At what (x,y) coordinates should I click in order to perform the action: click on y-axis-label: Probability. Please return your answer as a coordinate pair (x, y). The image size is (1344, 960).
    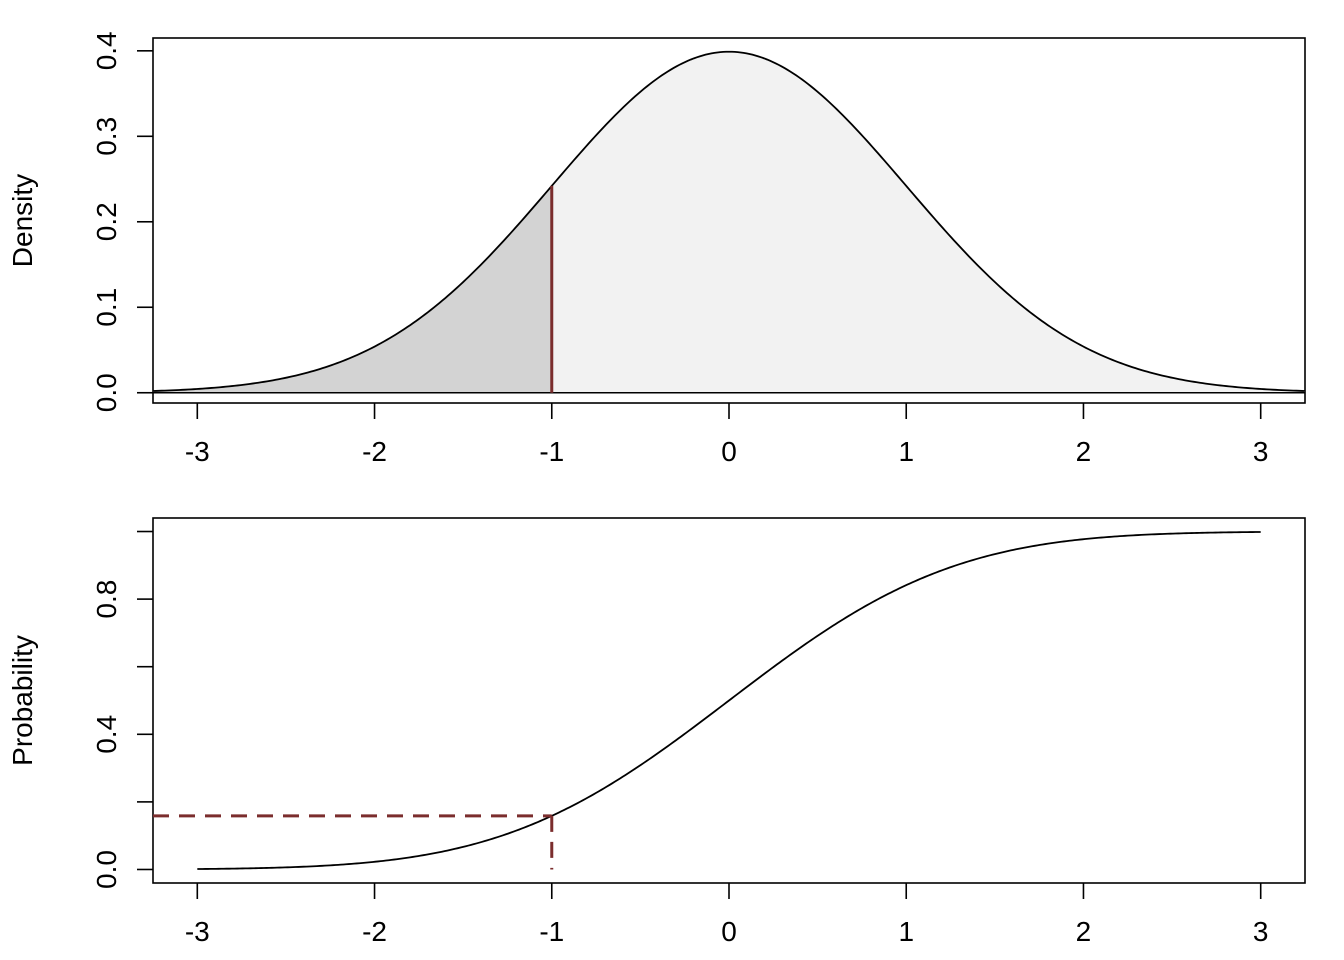
    Looking at the image, I should click on (22, 700).